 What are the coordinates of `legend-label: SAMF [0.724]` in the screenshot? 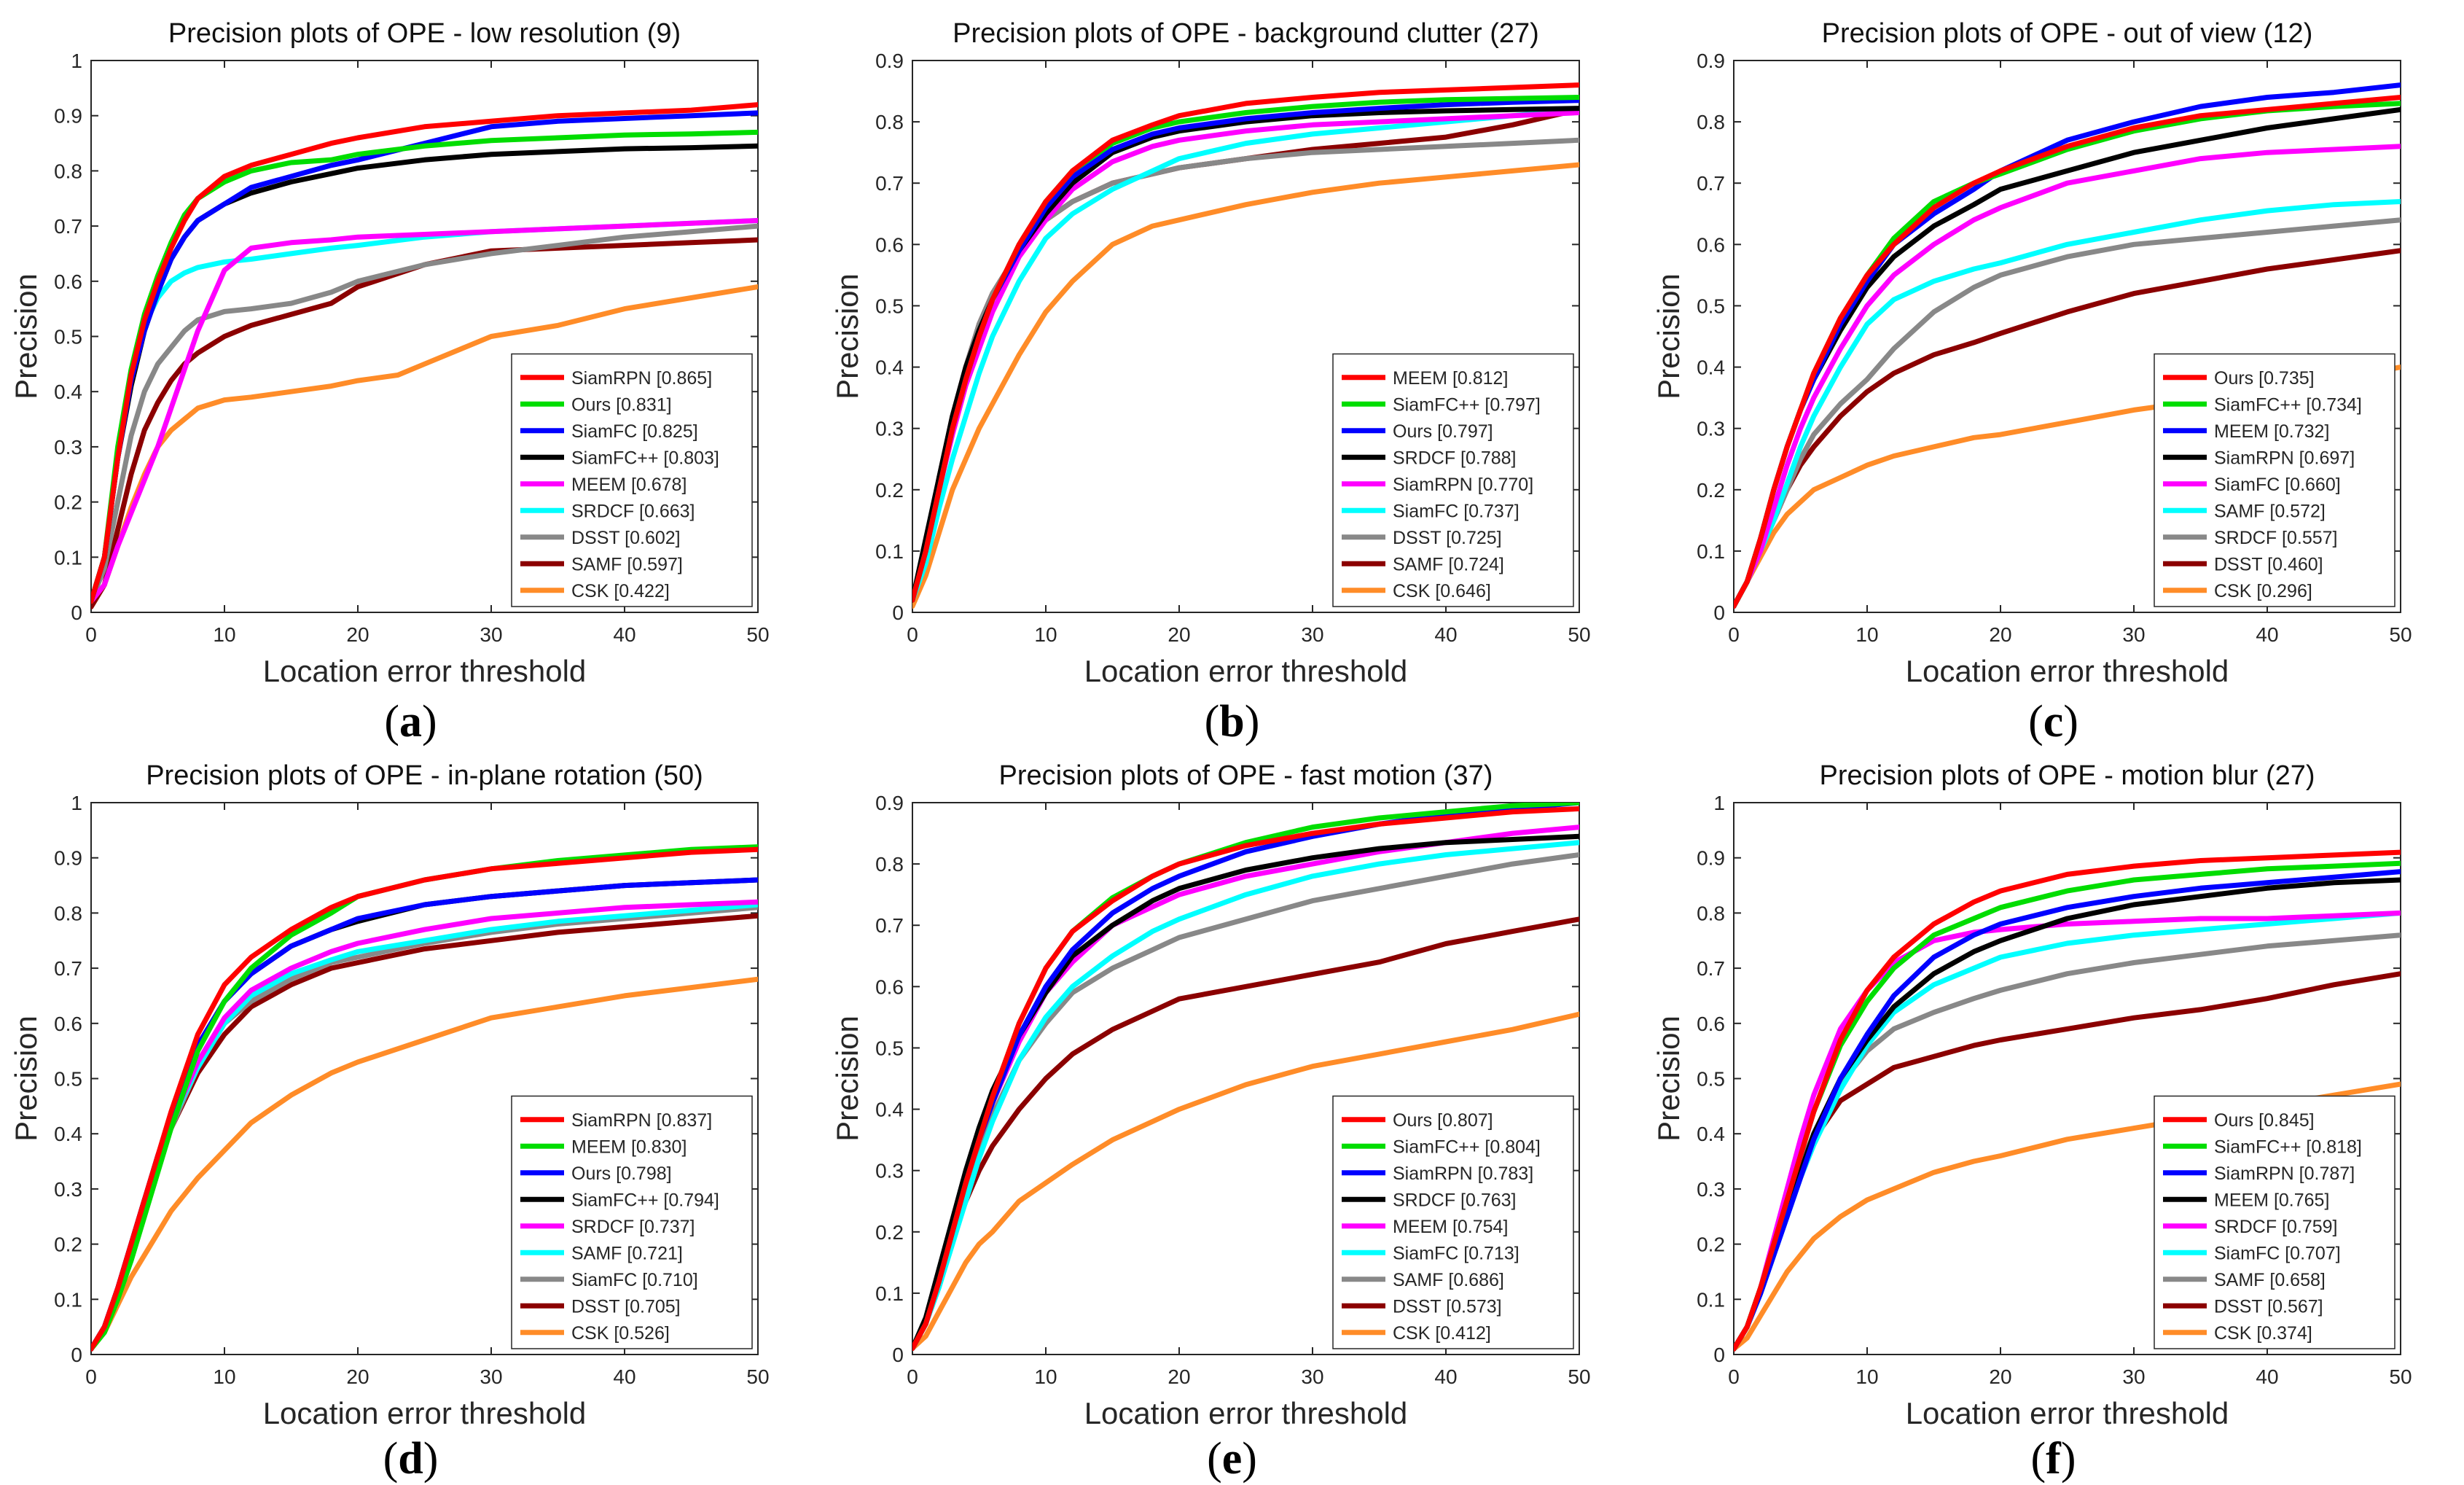 It's located at (1448, 564).